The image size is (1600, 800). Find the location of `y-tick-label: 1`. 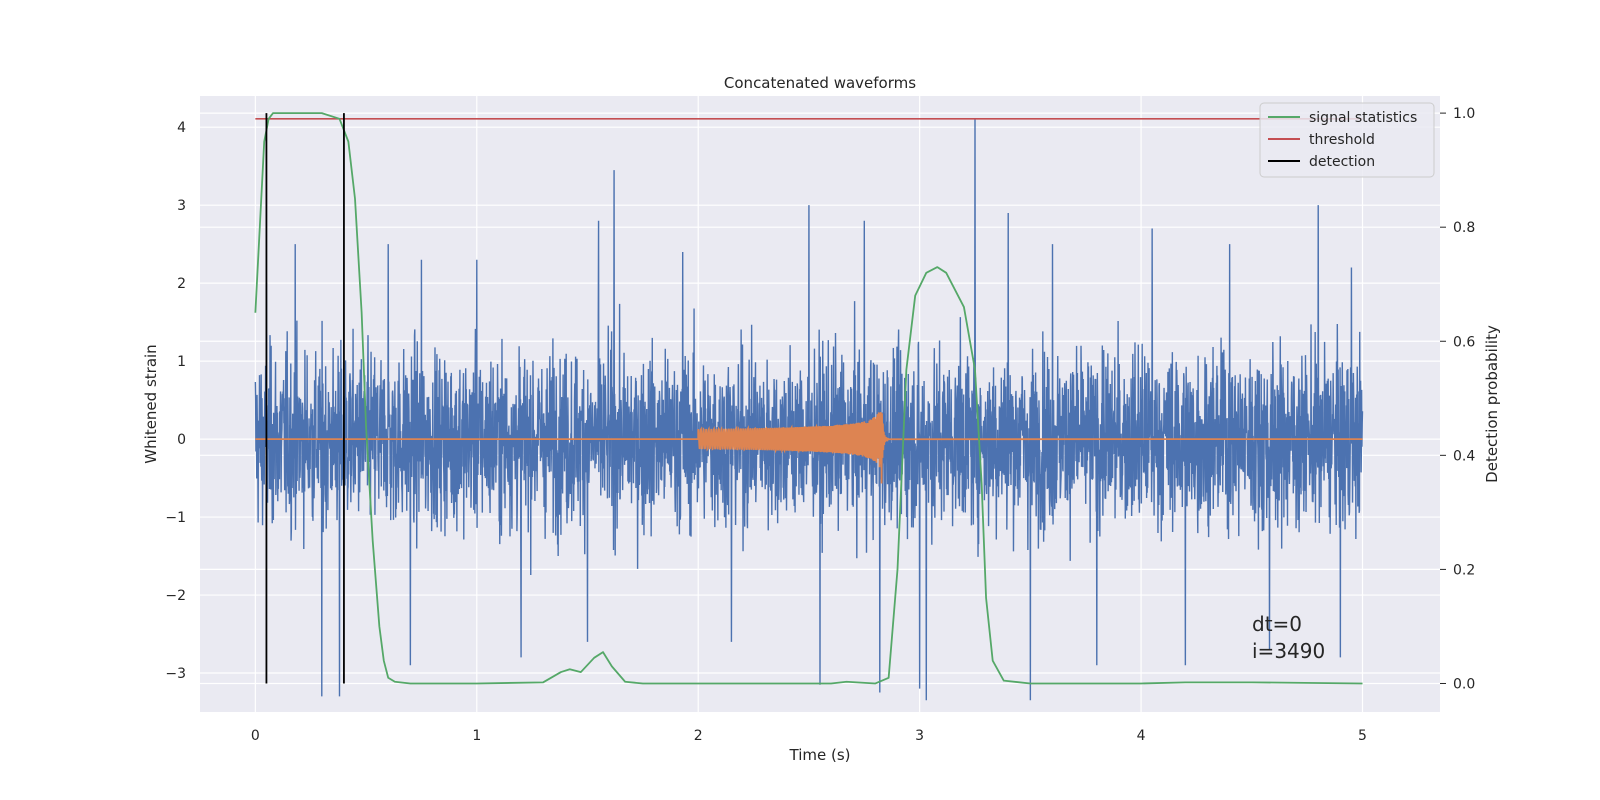

y-tick-label: 1 is located at coordinates (181, 362).